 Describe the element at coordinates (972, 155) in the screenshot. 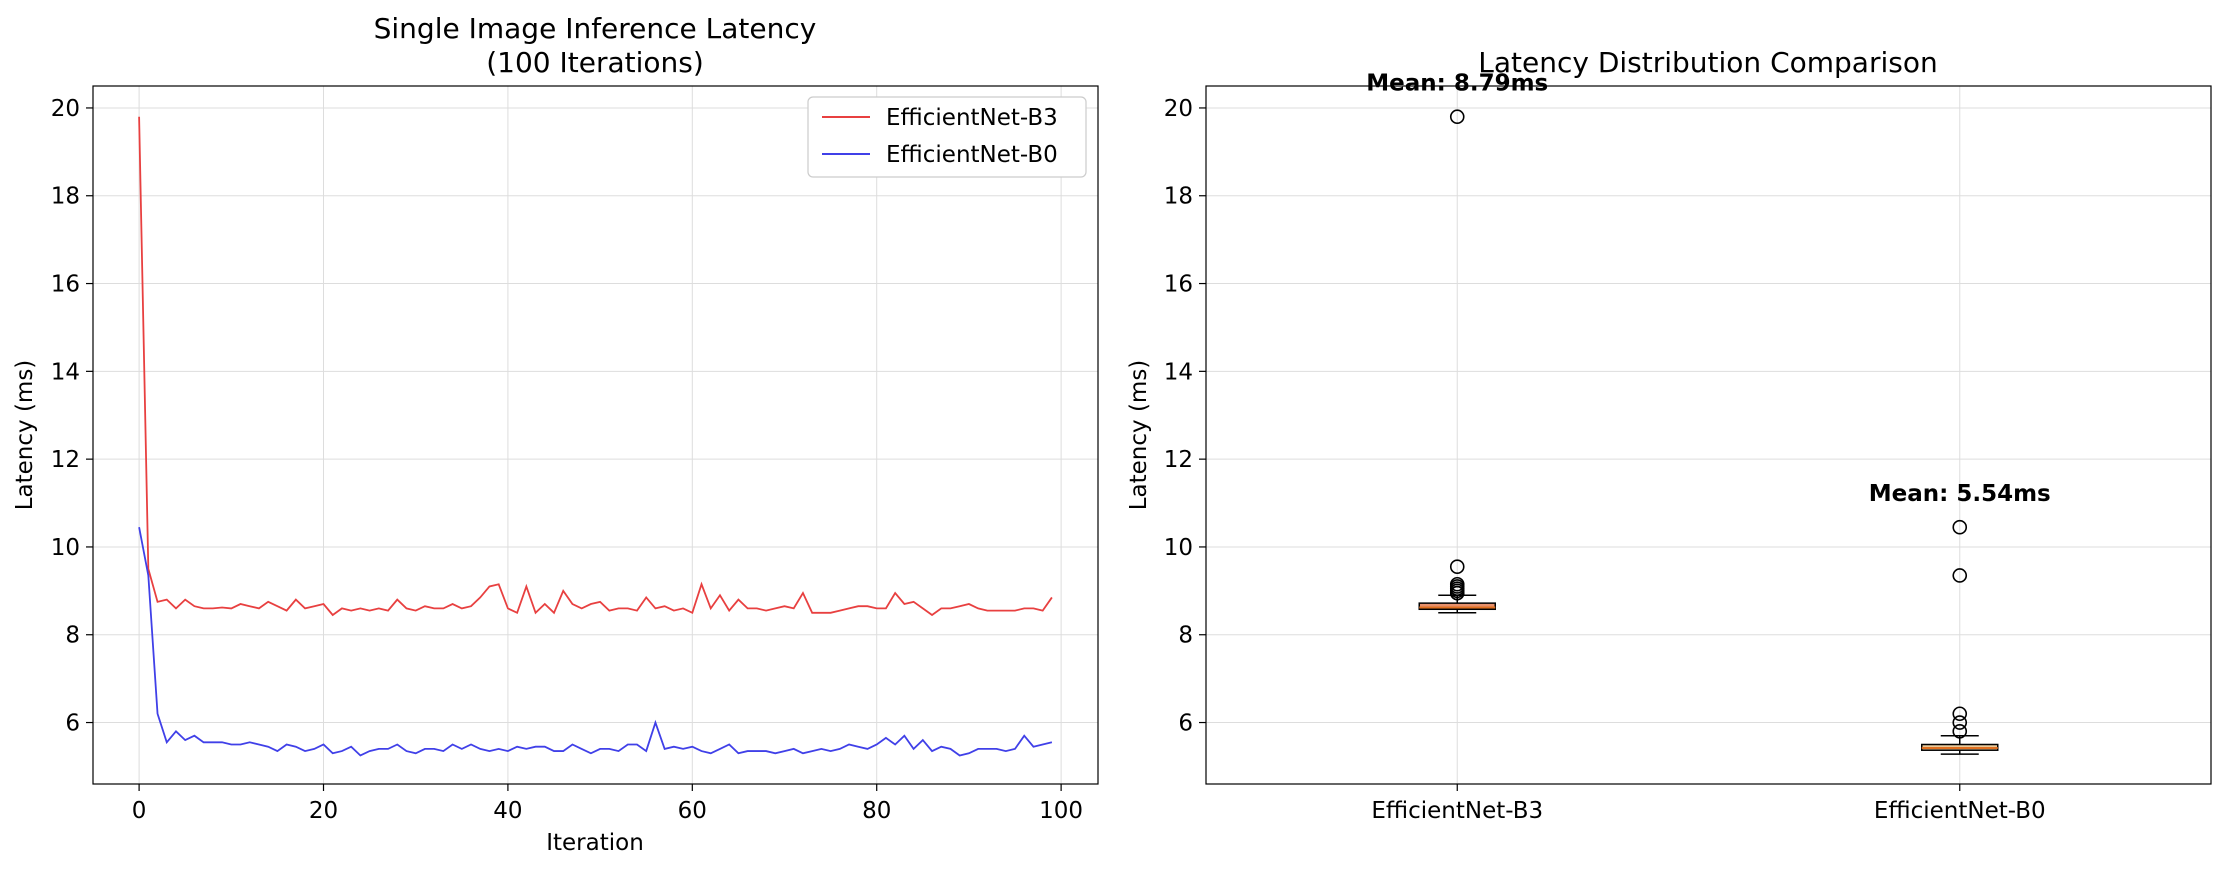

I see `legend-label-efficientnet-b0: EfficientNet-B0` at that location.